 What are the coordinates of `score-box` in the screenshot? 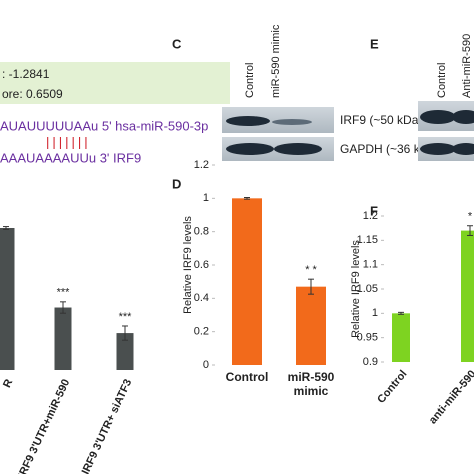 It's located at (115, 83).